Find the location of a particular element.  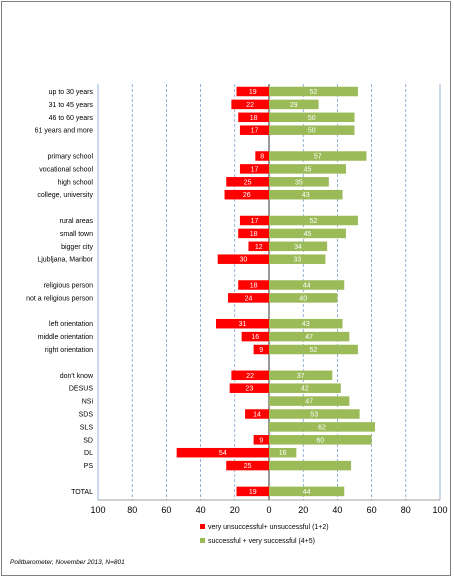

tick-label: 60 is located at coordinates (372, 510).